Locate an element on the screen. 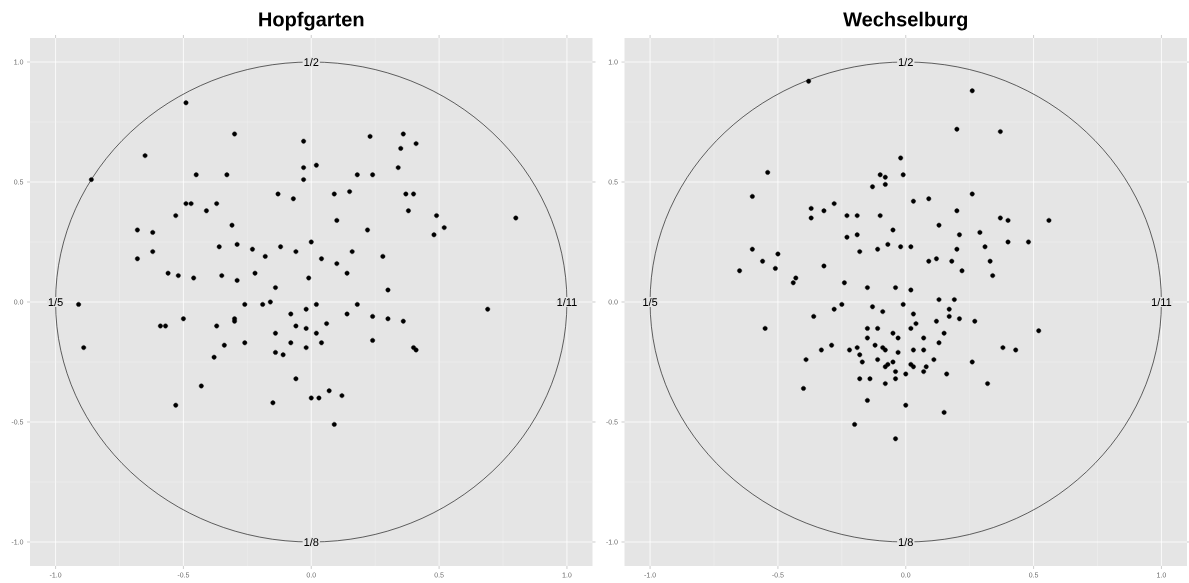 This screenshot has height=583, width=1189. chart-title: Wechselburg is located at coordinates (905, 21).